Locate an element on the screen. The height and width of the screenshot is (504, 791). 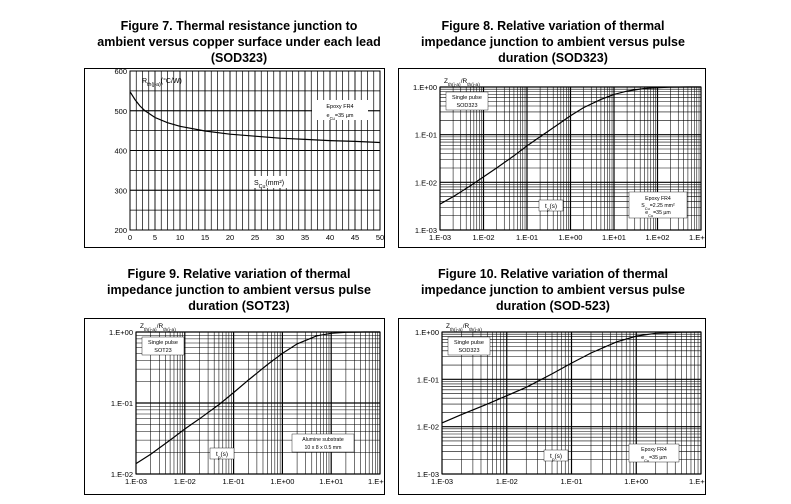
caption-line: Figure 10. Relative variation of thermal is located at coordinates (553, 274).